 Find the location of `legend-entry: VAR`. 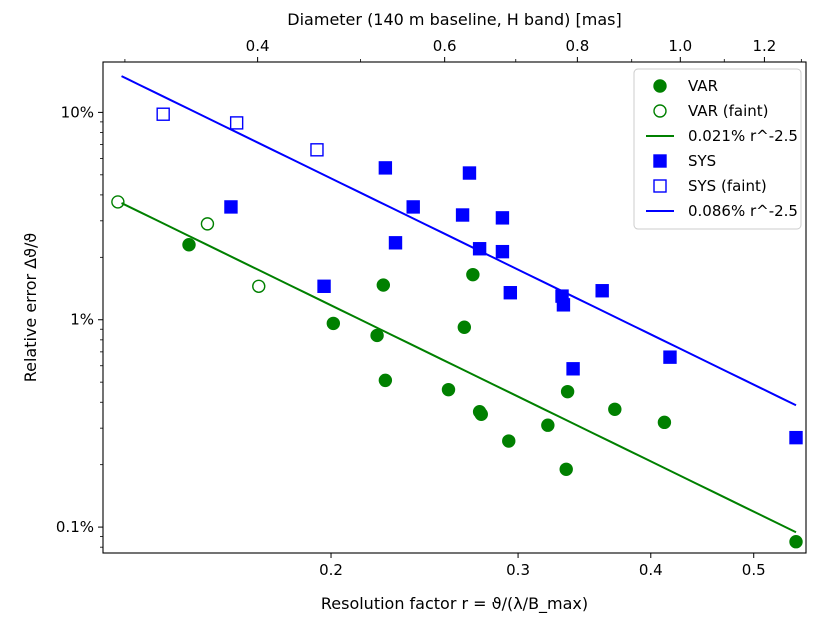

legend-entry: VAR is located at coordinates (685, 86).